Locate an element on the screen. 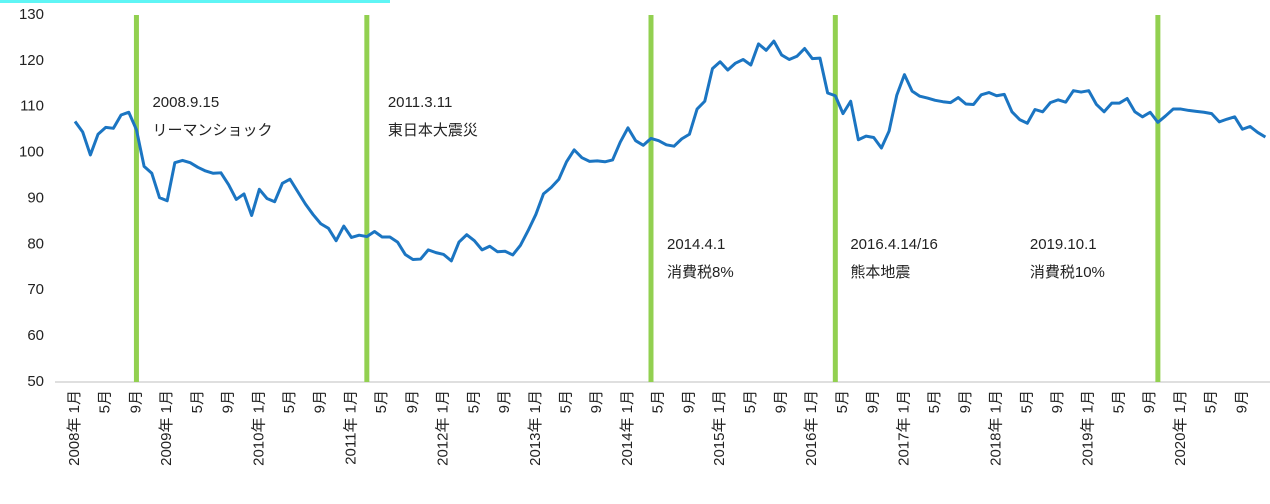 This screenshot has height=504, width=1270. y-tick-label: 120 is located at coordinates (31, 60).